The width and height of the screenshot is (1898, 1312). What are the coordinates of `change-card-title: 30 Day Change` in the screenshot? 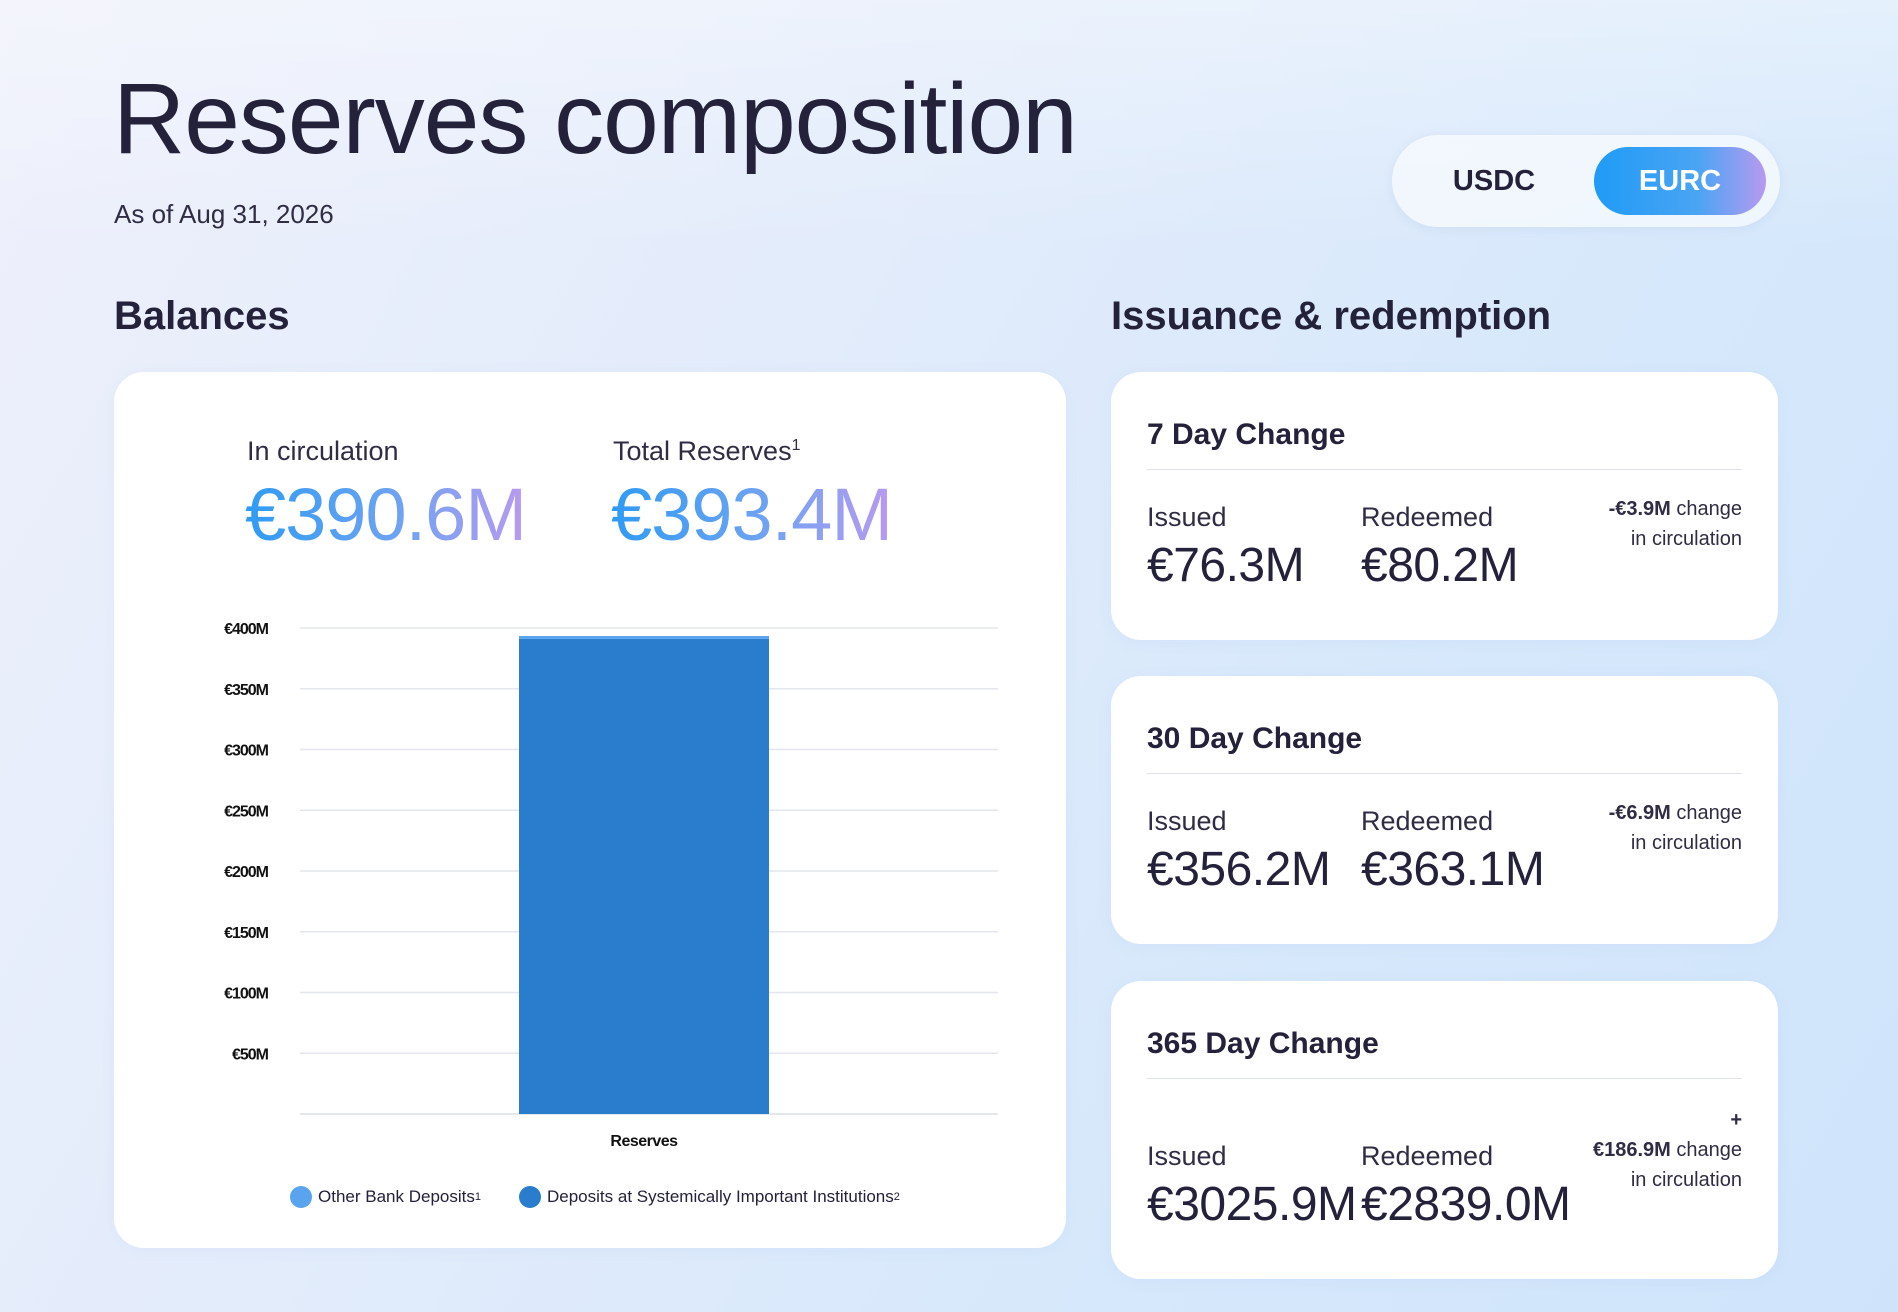 It's located at (1255, 738).